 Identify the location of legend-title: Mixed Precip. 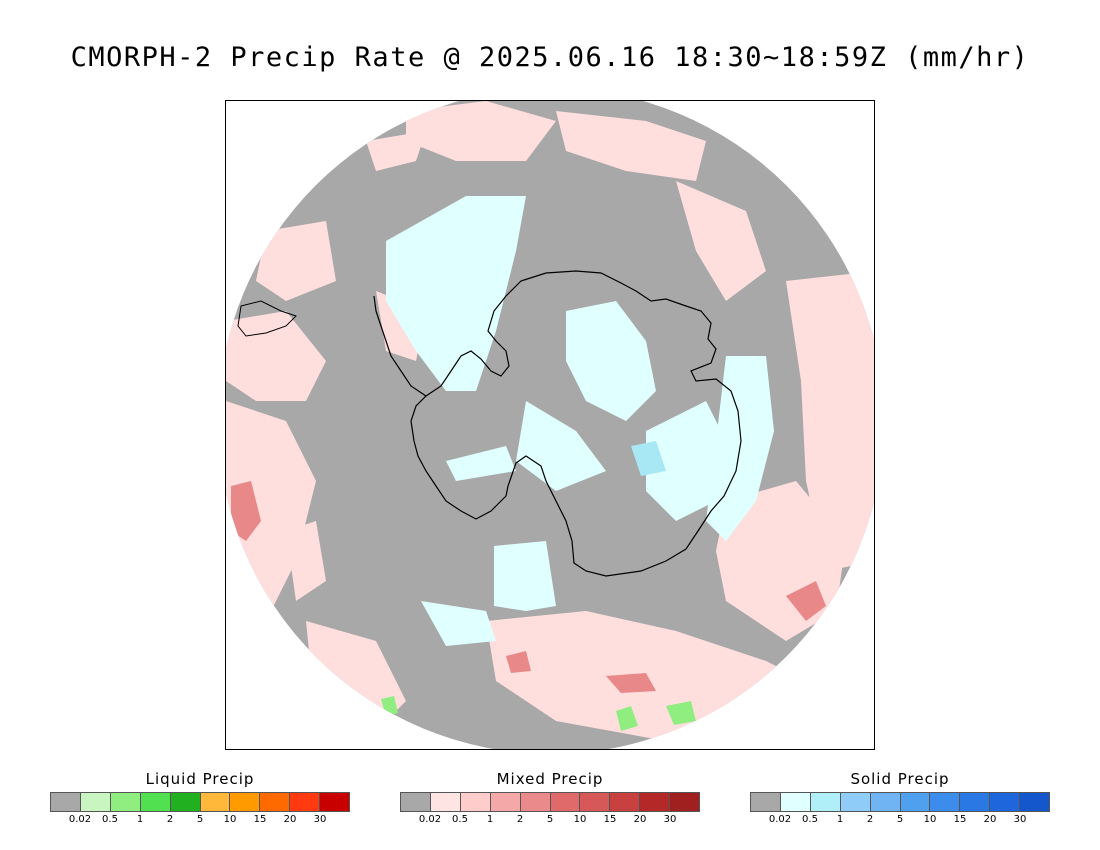
(550, 779).